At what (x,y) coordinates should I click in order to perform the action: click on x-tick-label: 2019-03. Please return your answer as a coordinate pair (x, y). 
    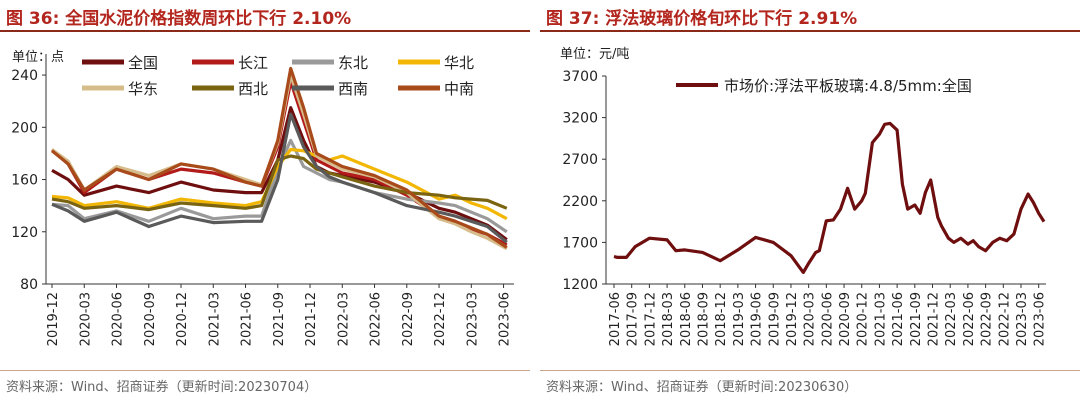
    Looking at the image, I should click on (739, 319).